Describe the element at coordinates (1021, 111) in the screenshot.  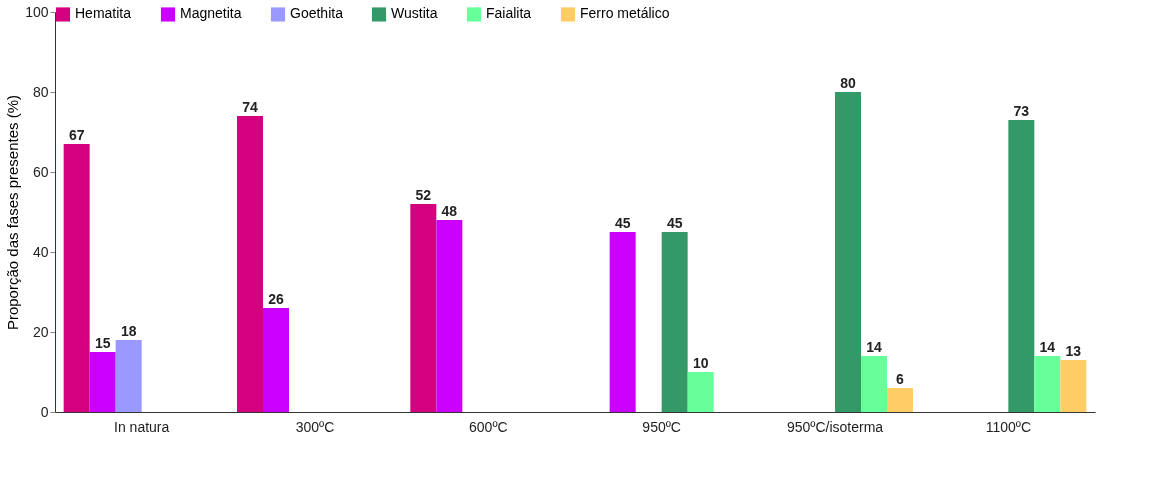
I see `data-label: 73` at that location.